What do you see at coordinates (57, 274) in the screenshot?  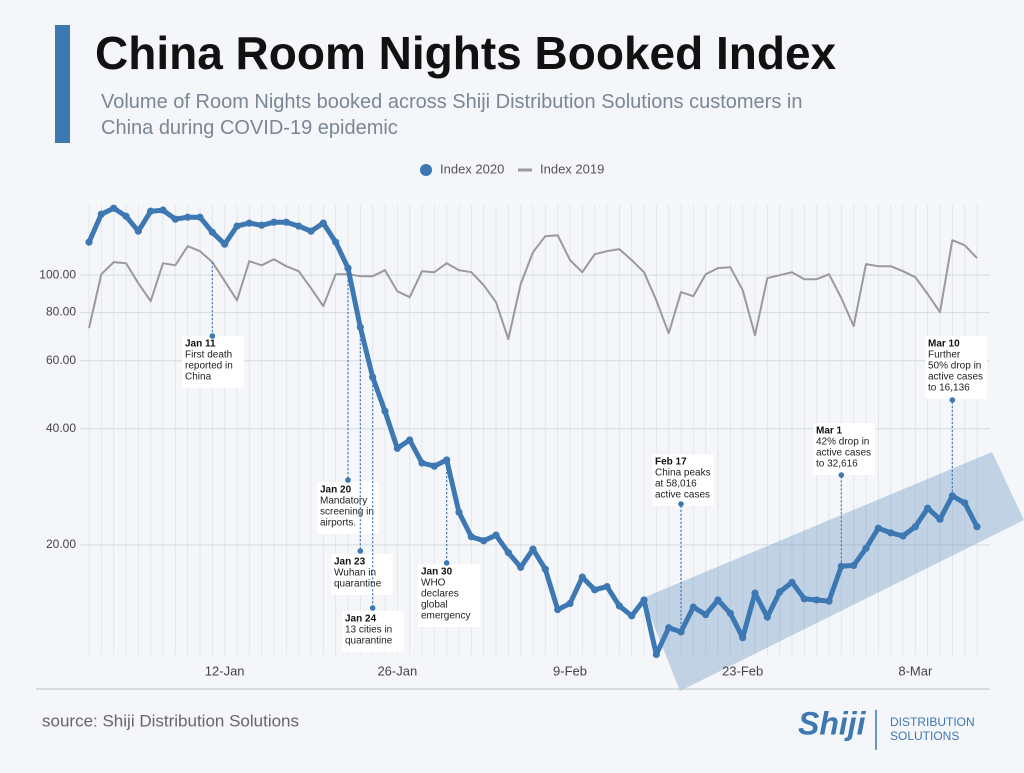 I see `y-tick-label: 100.00` at bounding box center [57, 274].